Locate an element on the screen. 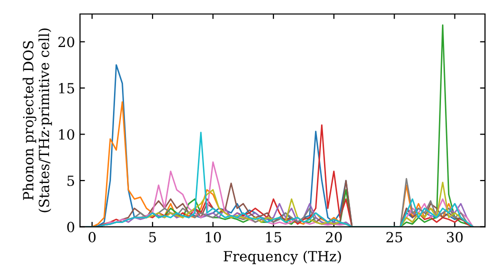  x-tick-label: 5 is located at coordinates (152, 237).